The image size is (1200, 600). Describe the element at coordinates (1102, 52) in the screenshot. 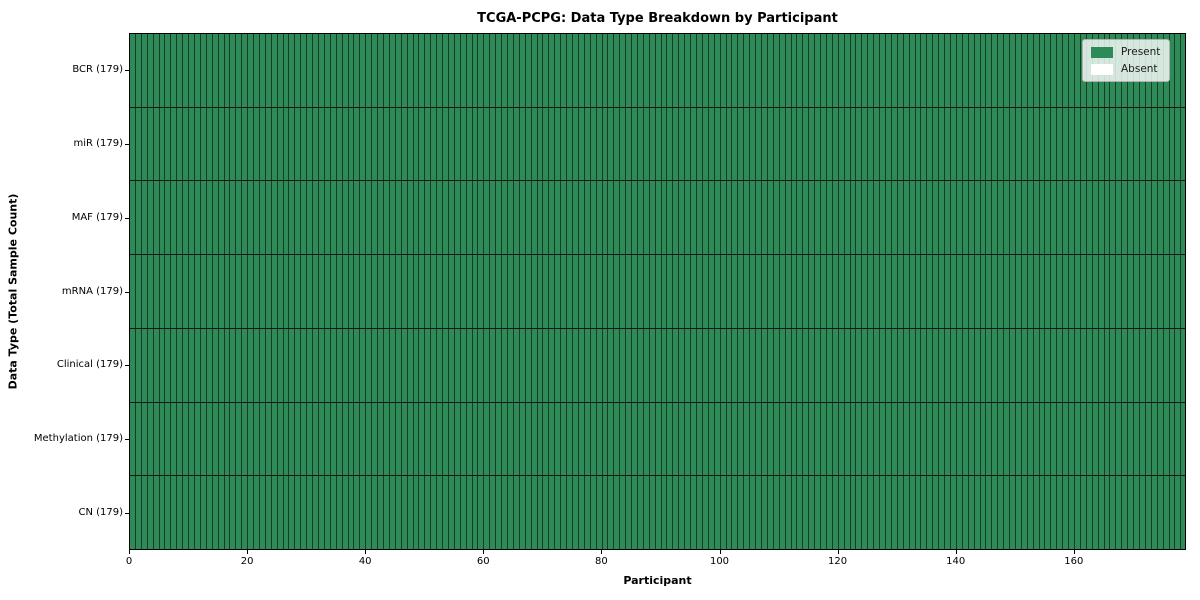

I see `present-swatch` at that location.